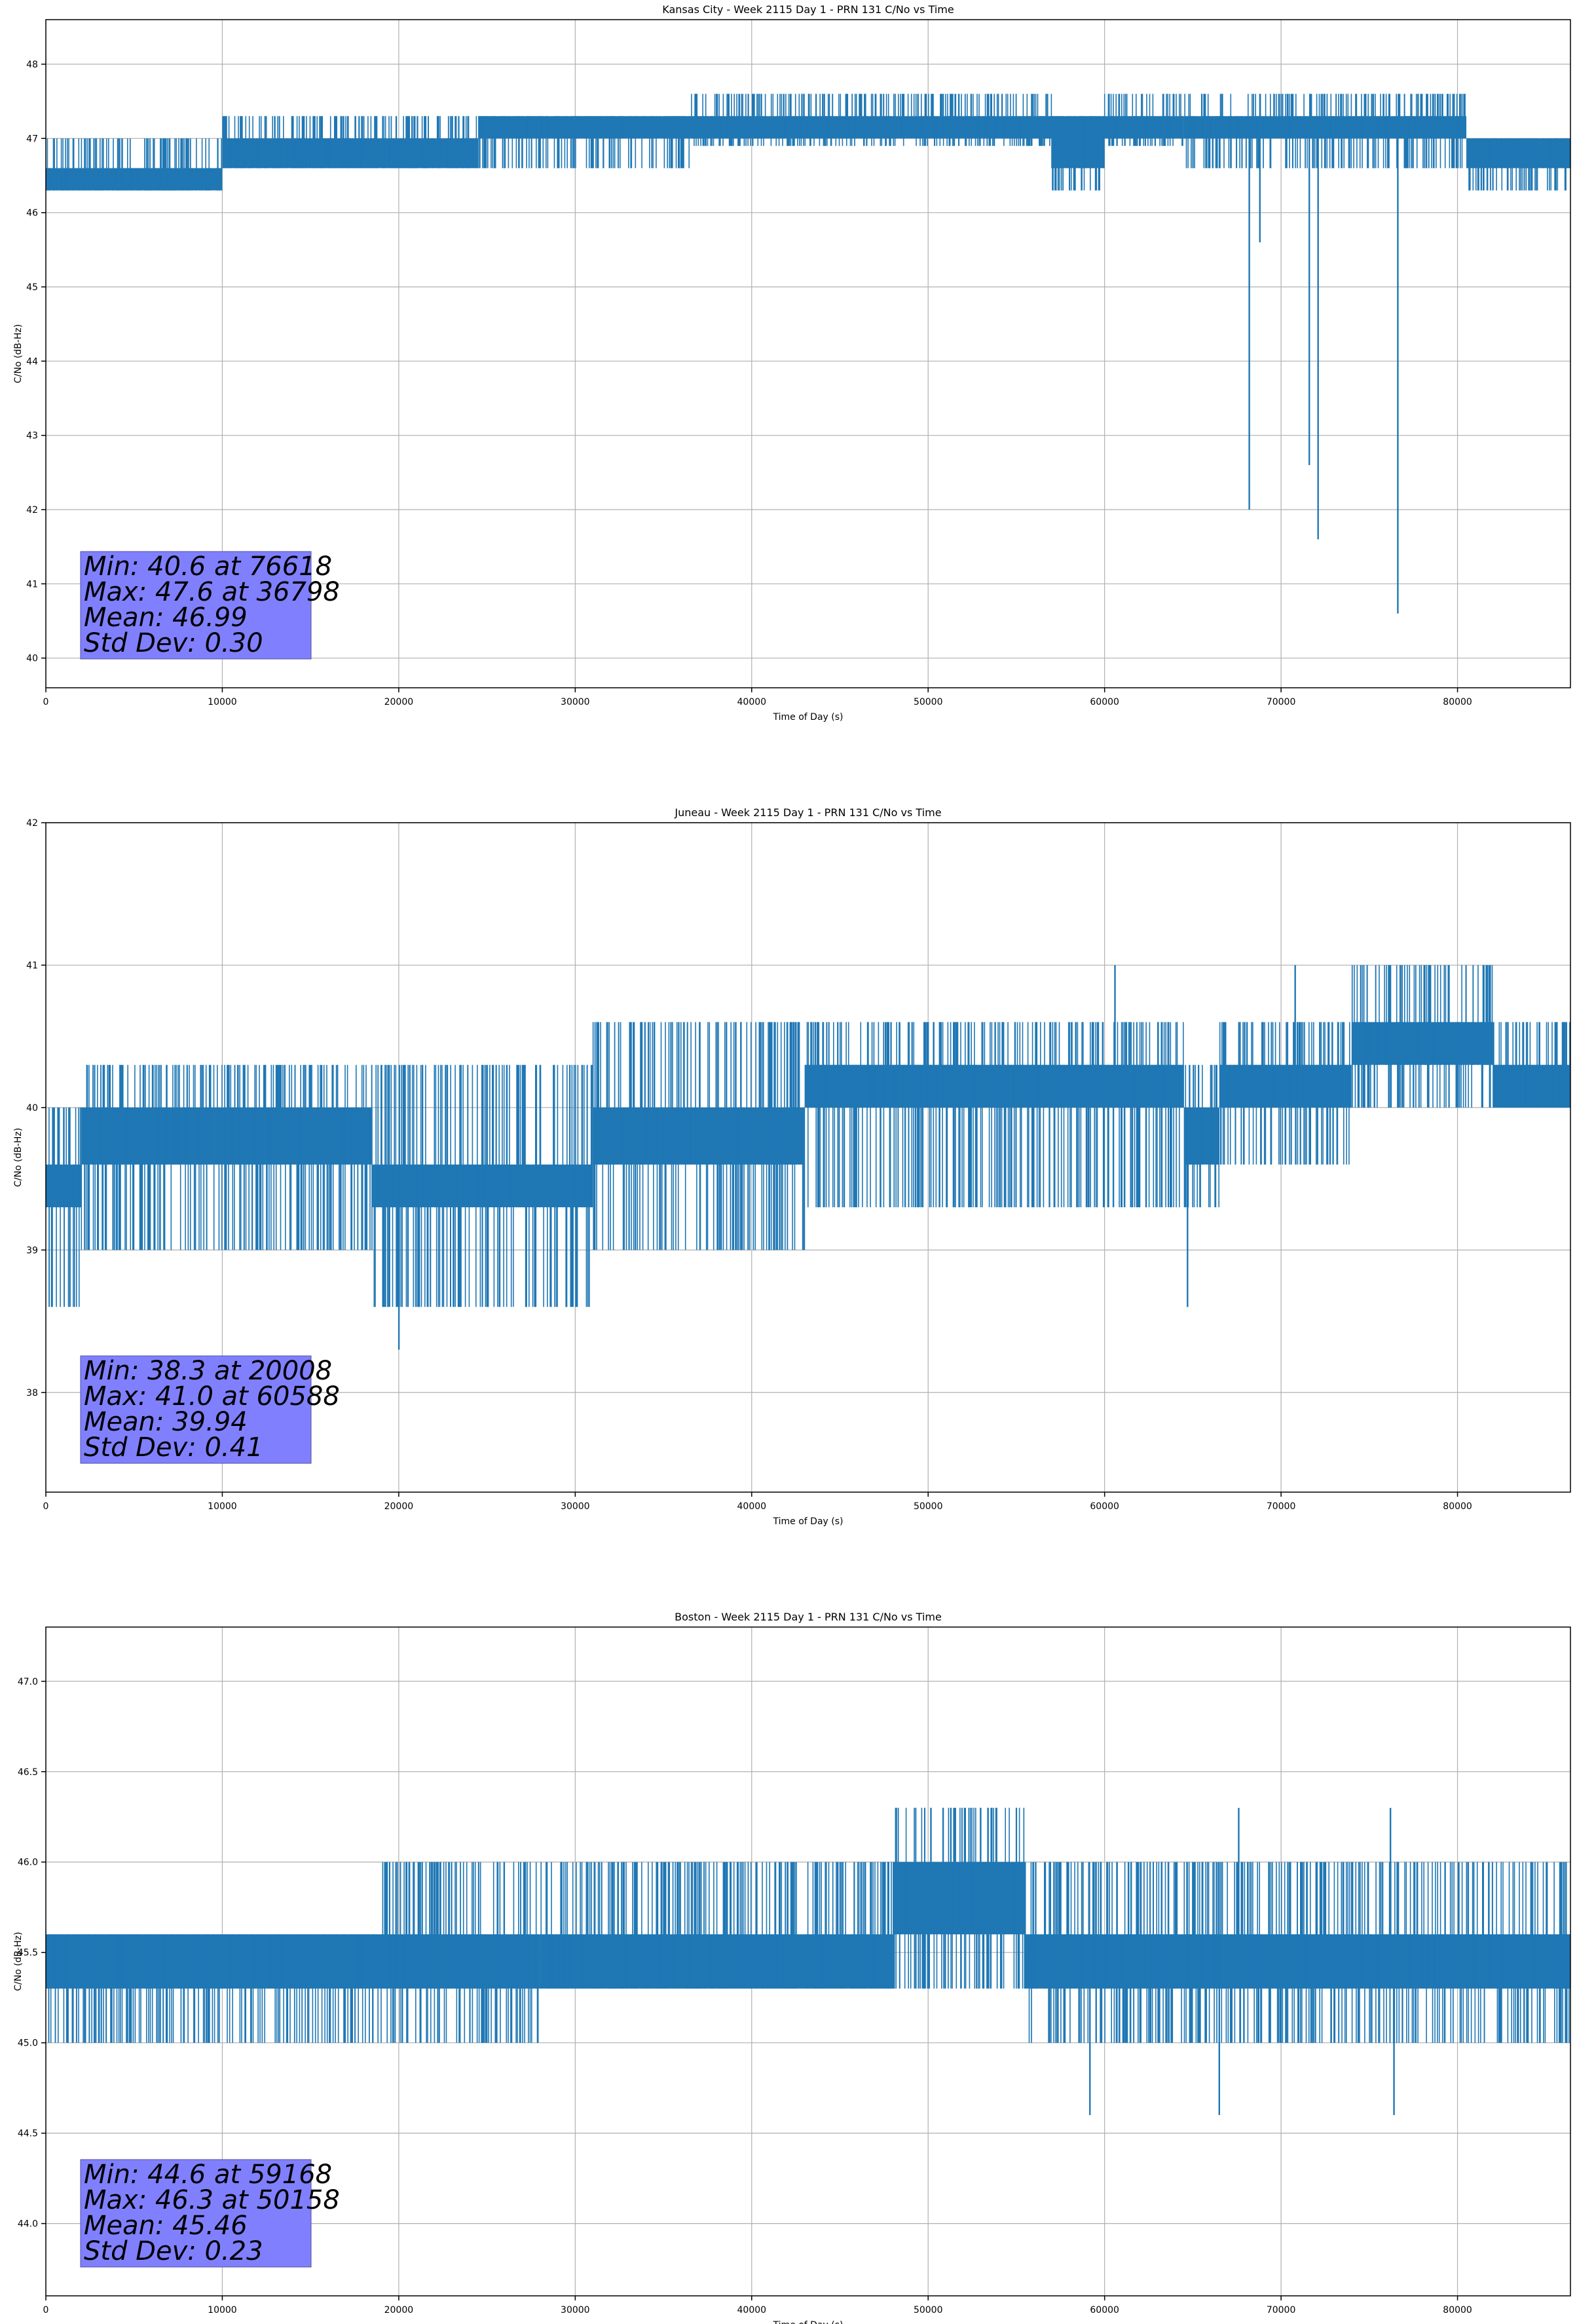 The image size is (1577, 2324). Describe the element at coordinates (28, 2043) in the screenshot. I see `y-tick-label: 45.0` at that location.